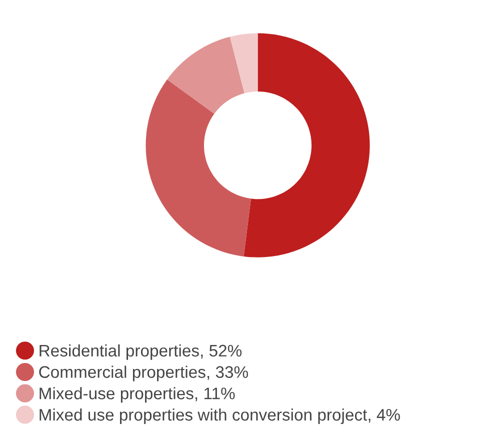 The height and width of the screenshot is (439, 501). What do you see at coordinates (141, 352) in the screenshot?
I see `legend-label: Residential properties, 52%` at bounding box center [141, 352].